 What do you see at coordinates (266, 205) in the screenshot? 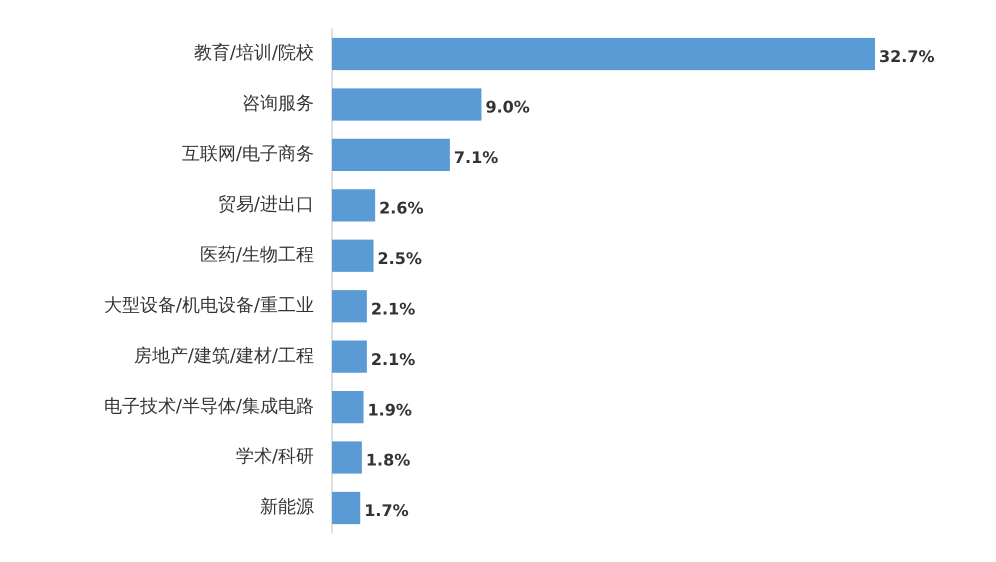
I see `y-tick-label: 贸易/进出口` at bounding box center [266, 205].